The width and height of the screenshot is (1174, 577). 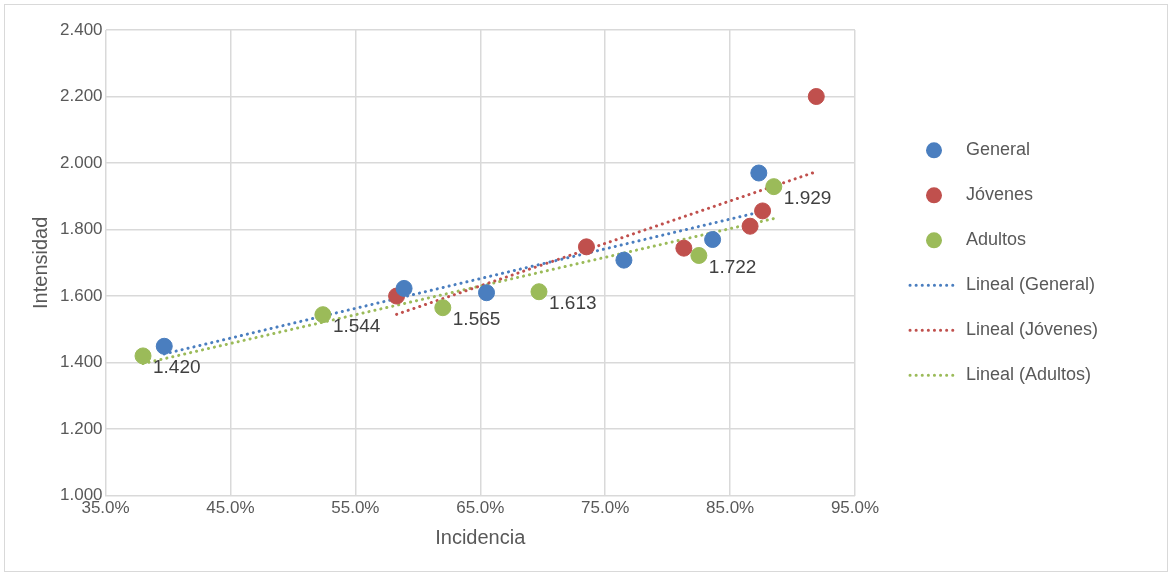 What do you see at coordinates (81, 229) in the screenshot?
I see `y-tick-label: 1.800` at bounding box center [81, 229].